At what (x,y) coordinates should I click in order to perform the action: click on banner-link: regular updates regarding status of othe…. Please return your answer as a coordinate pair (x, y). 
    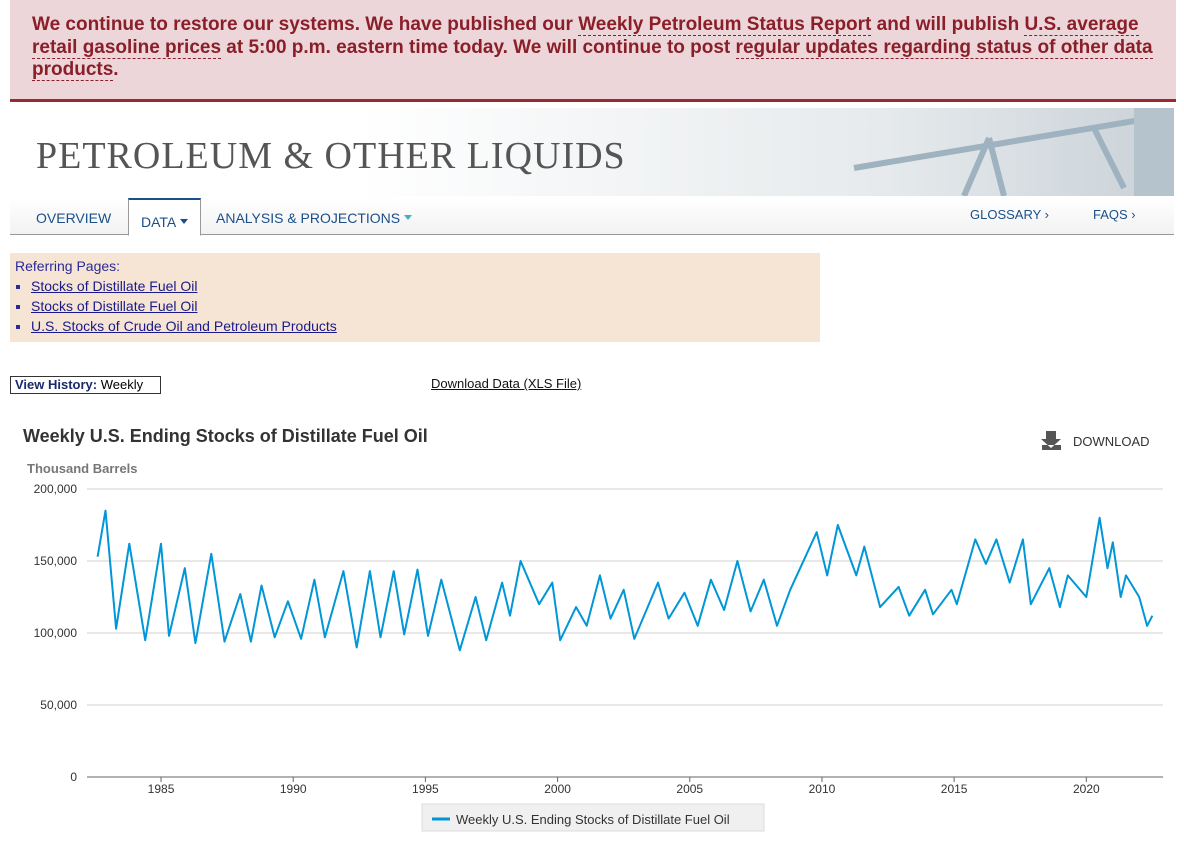
    Looking at the image, I should click on (592, 58).